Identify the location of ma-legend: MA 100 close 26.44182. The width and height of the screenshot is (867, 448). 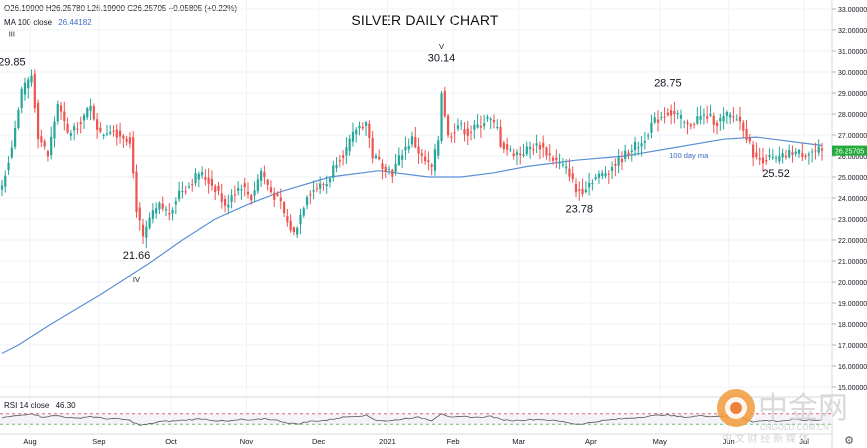
(48, 22).